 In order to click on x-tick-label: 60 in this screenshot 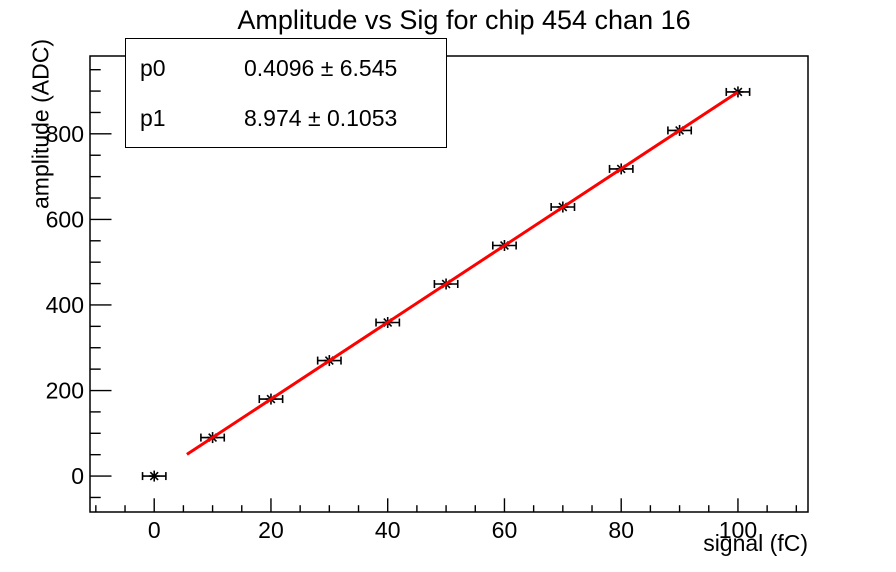, I will do `click(505, 530)`.